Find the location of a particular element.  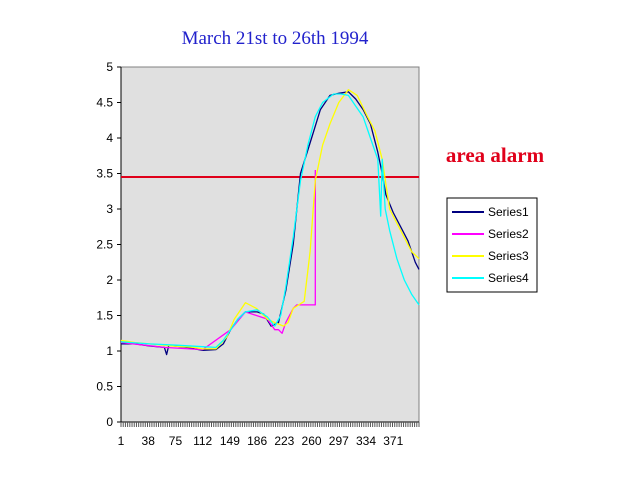

y-tick-label: 4 is located at coordinates (109, 138).